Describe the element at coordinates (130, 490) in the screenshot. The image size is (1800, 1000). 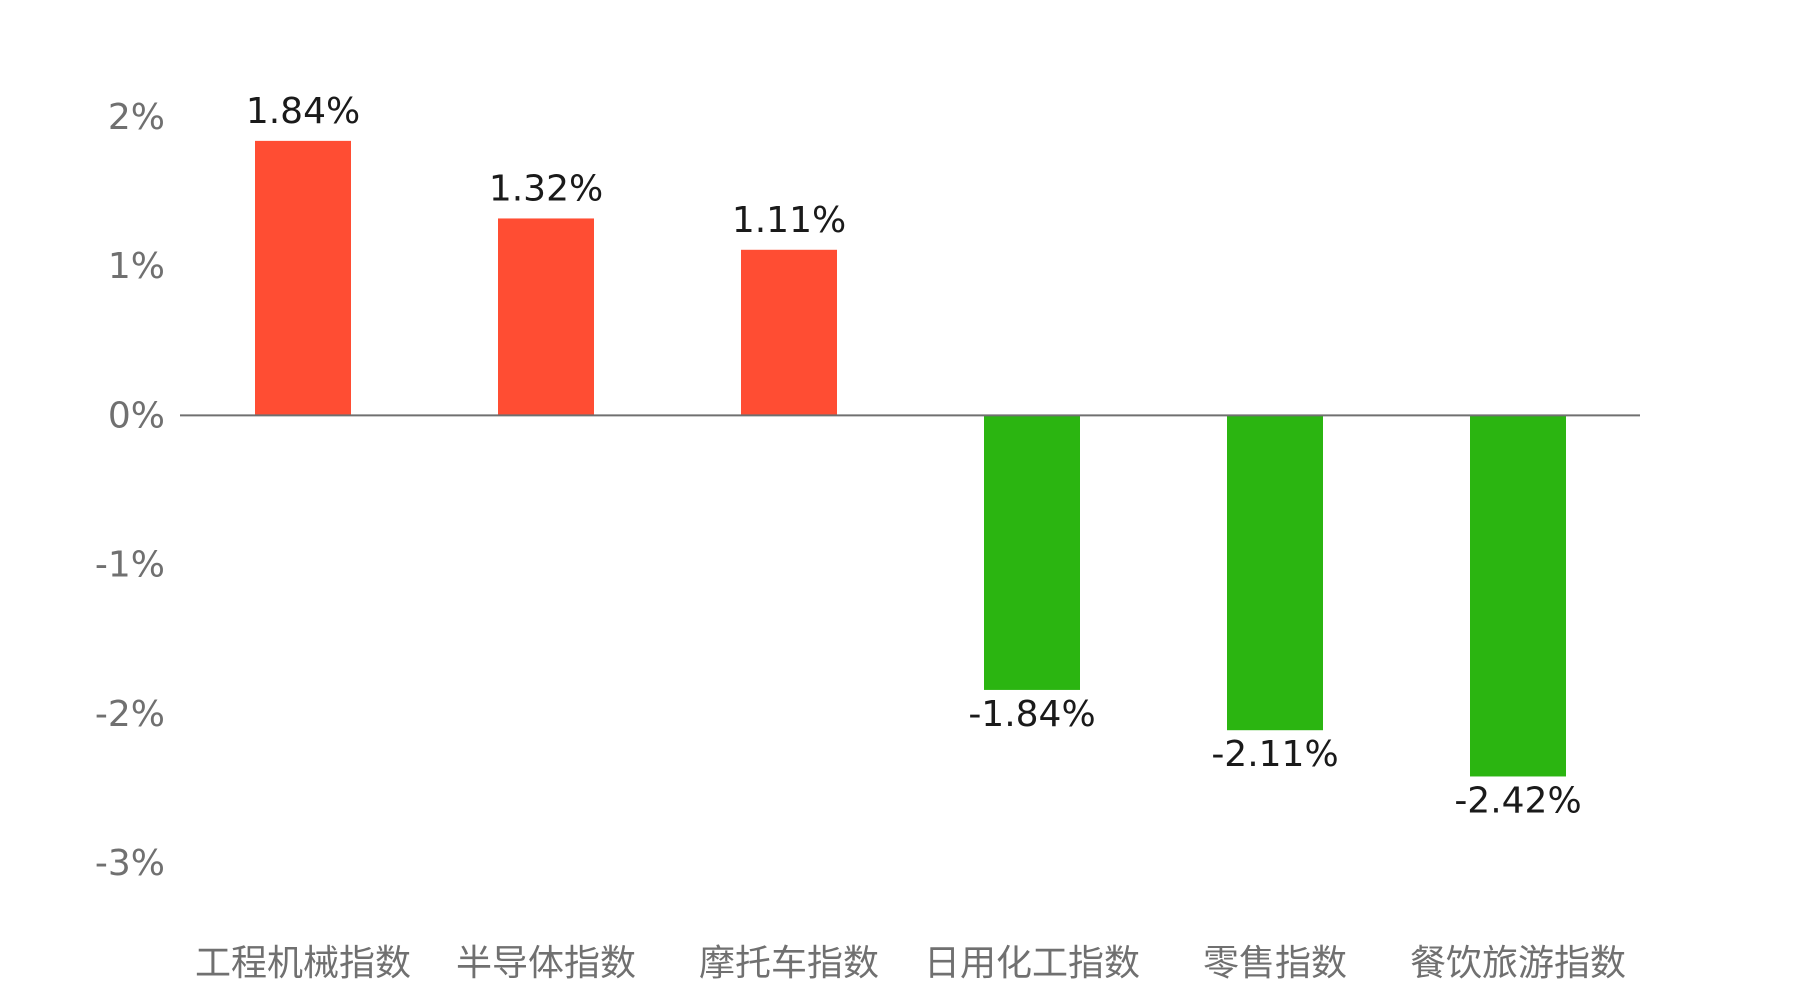
I see `y-axis-ticks: 2% 1% 0% -1% -2% -3%` at that location.